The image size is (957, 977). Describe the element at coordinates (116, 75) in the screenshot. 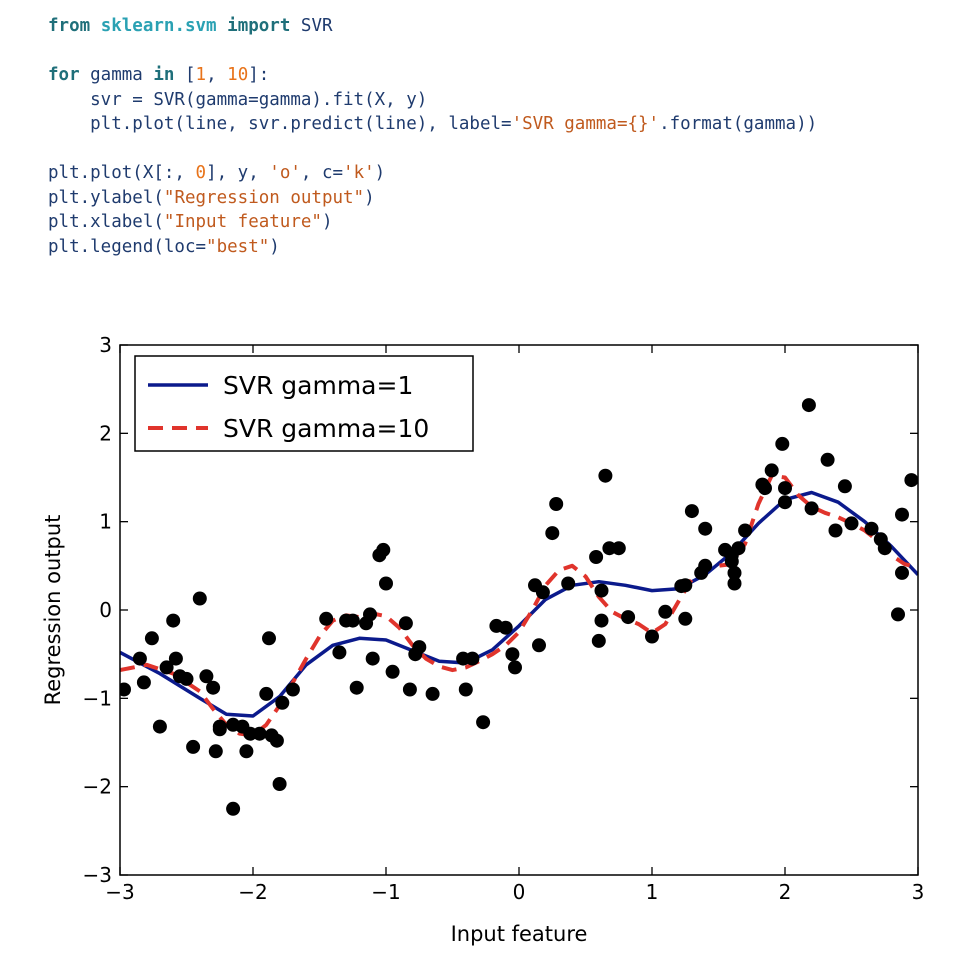

I see `code-token: gamma` at that location.